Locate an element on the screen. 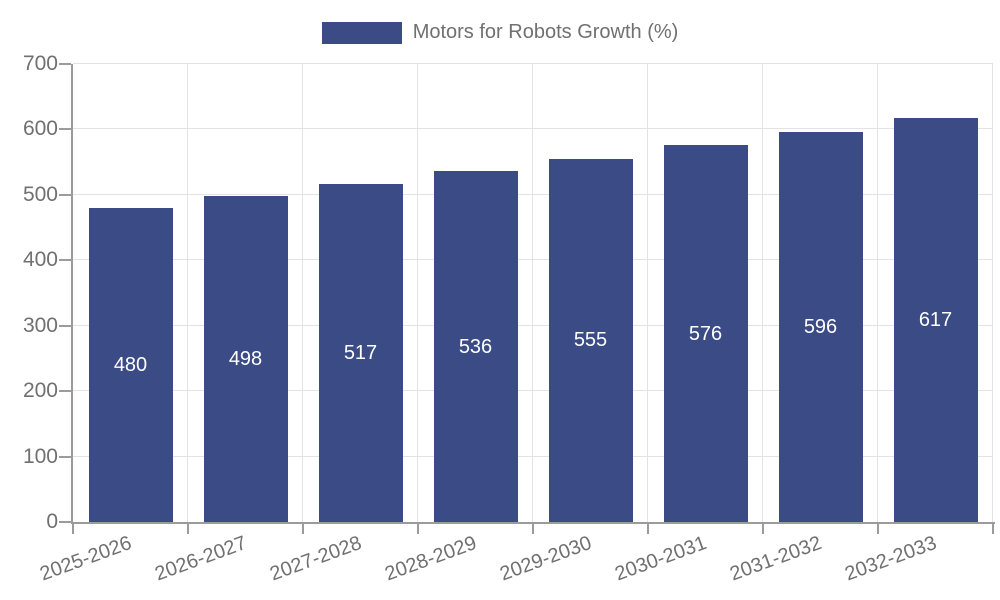 Image resolution: width=1000 pixels, height=600 pixels. bar-value-label: 555 is located at coordinates (590, 340).